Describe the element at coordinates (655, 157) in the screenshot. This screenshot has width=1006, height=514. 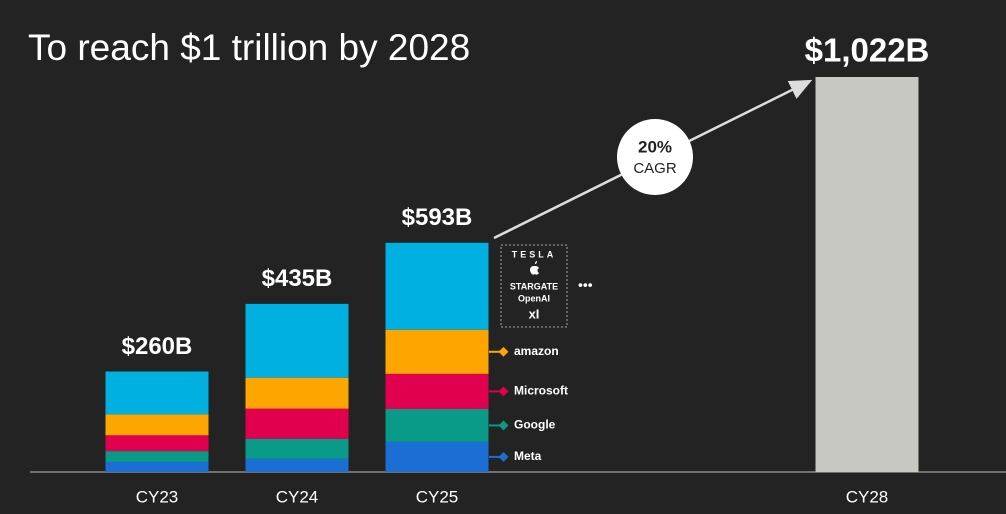
I see `cagr-badge` at that location.